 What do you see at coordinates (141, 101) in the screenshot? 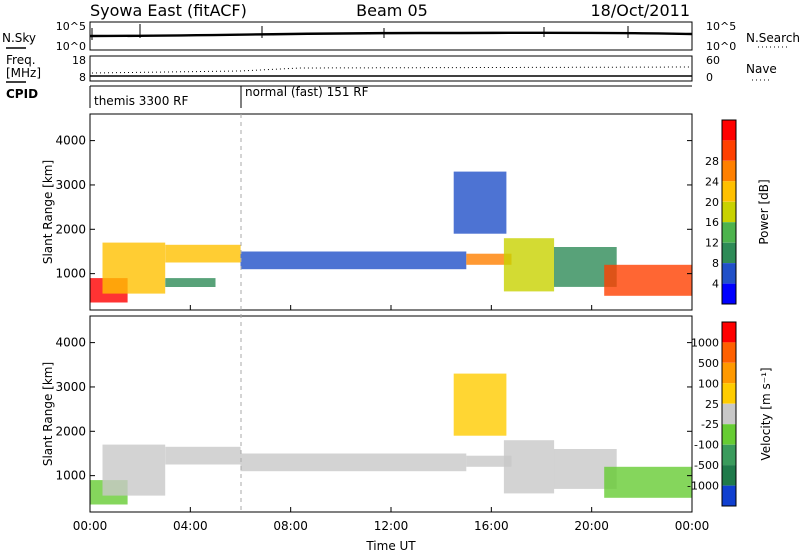
I see `cpid-program-1: themis 3300 RF` at bounding box center [141, 101].